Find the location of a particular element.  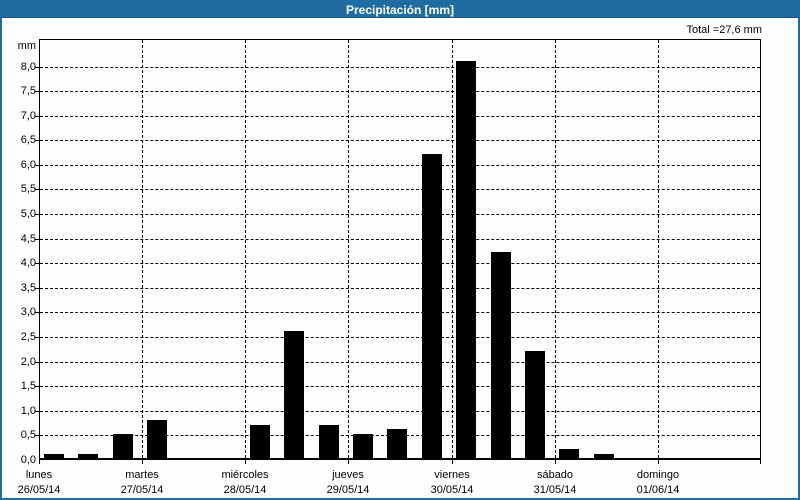

y-tick-label: 4,5 is located at coordinates (28, 239).